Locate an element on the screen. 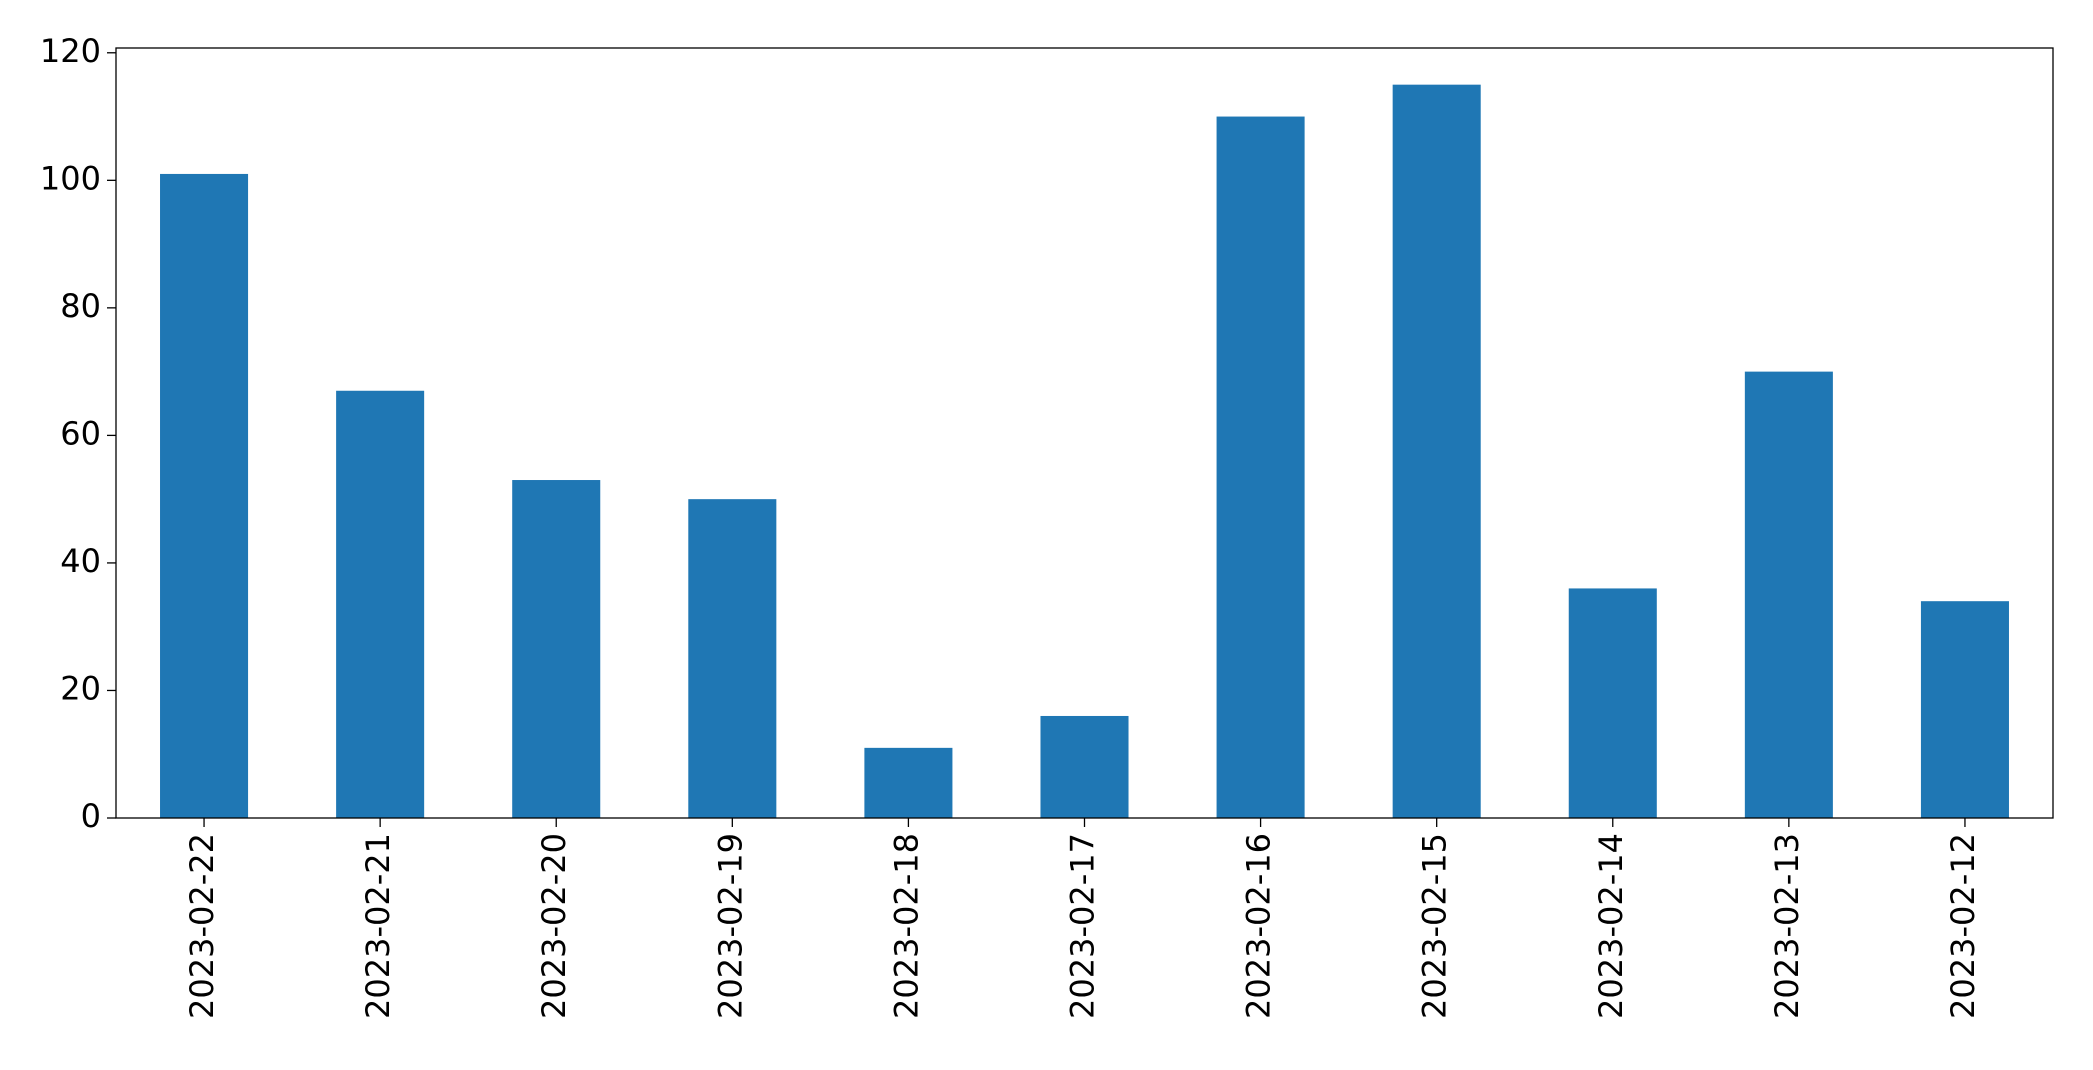 The image size is (2093, 1070). x-tick-label: 2023-02-17 is located at coordinates (1083, 926).